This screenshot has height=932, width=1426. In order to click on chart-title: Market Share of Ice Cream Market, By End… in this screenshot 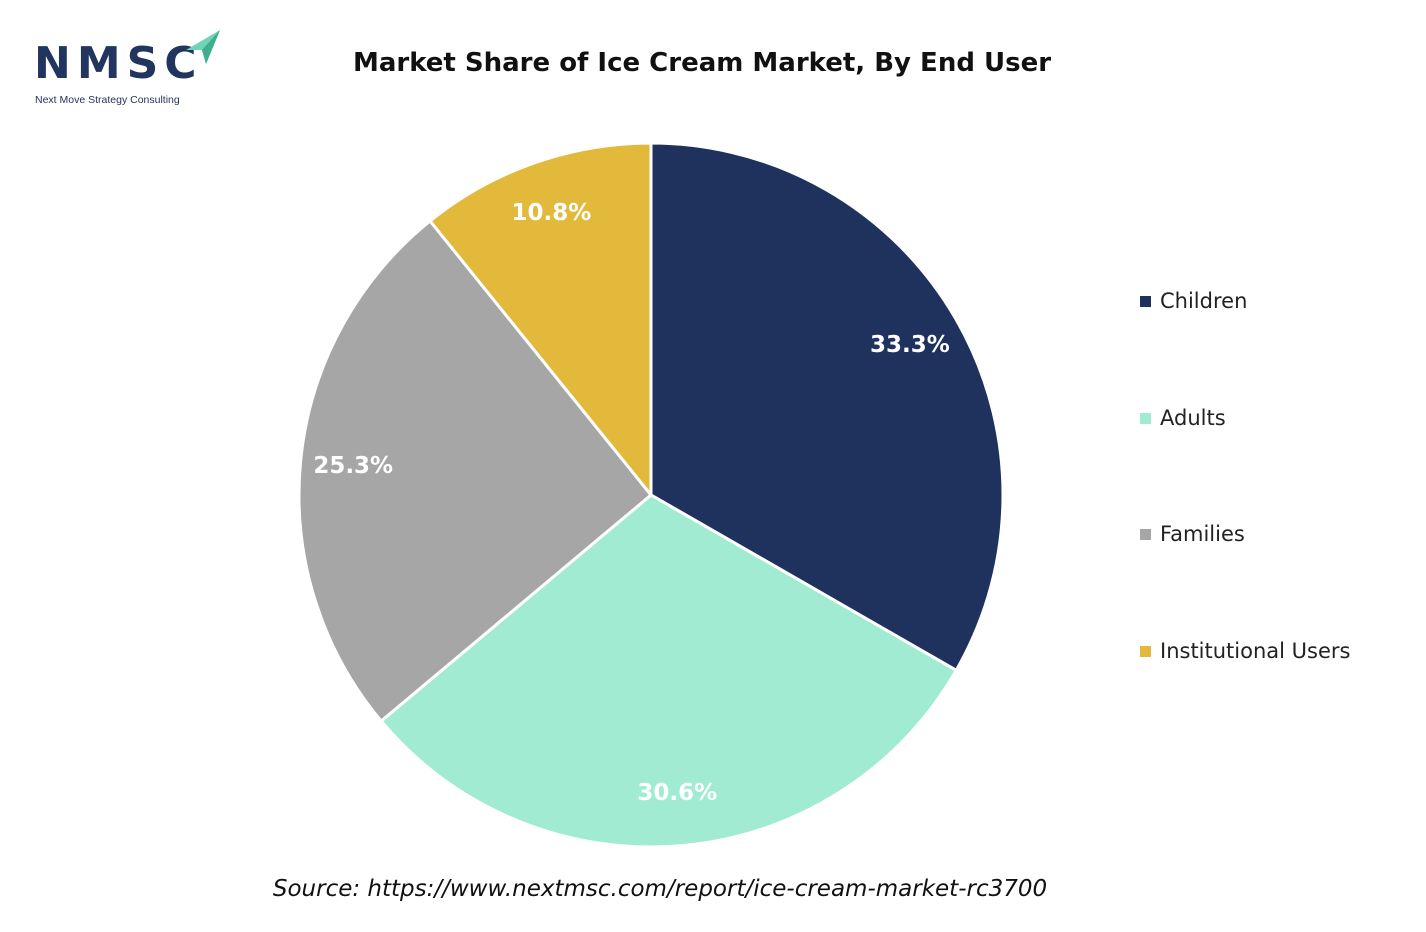, I will do `click(702, 63)`.